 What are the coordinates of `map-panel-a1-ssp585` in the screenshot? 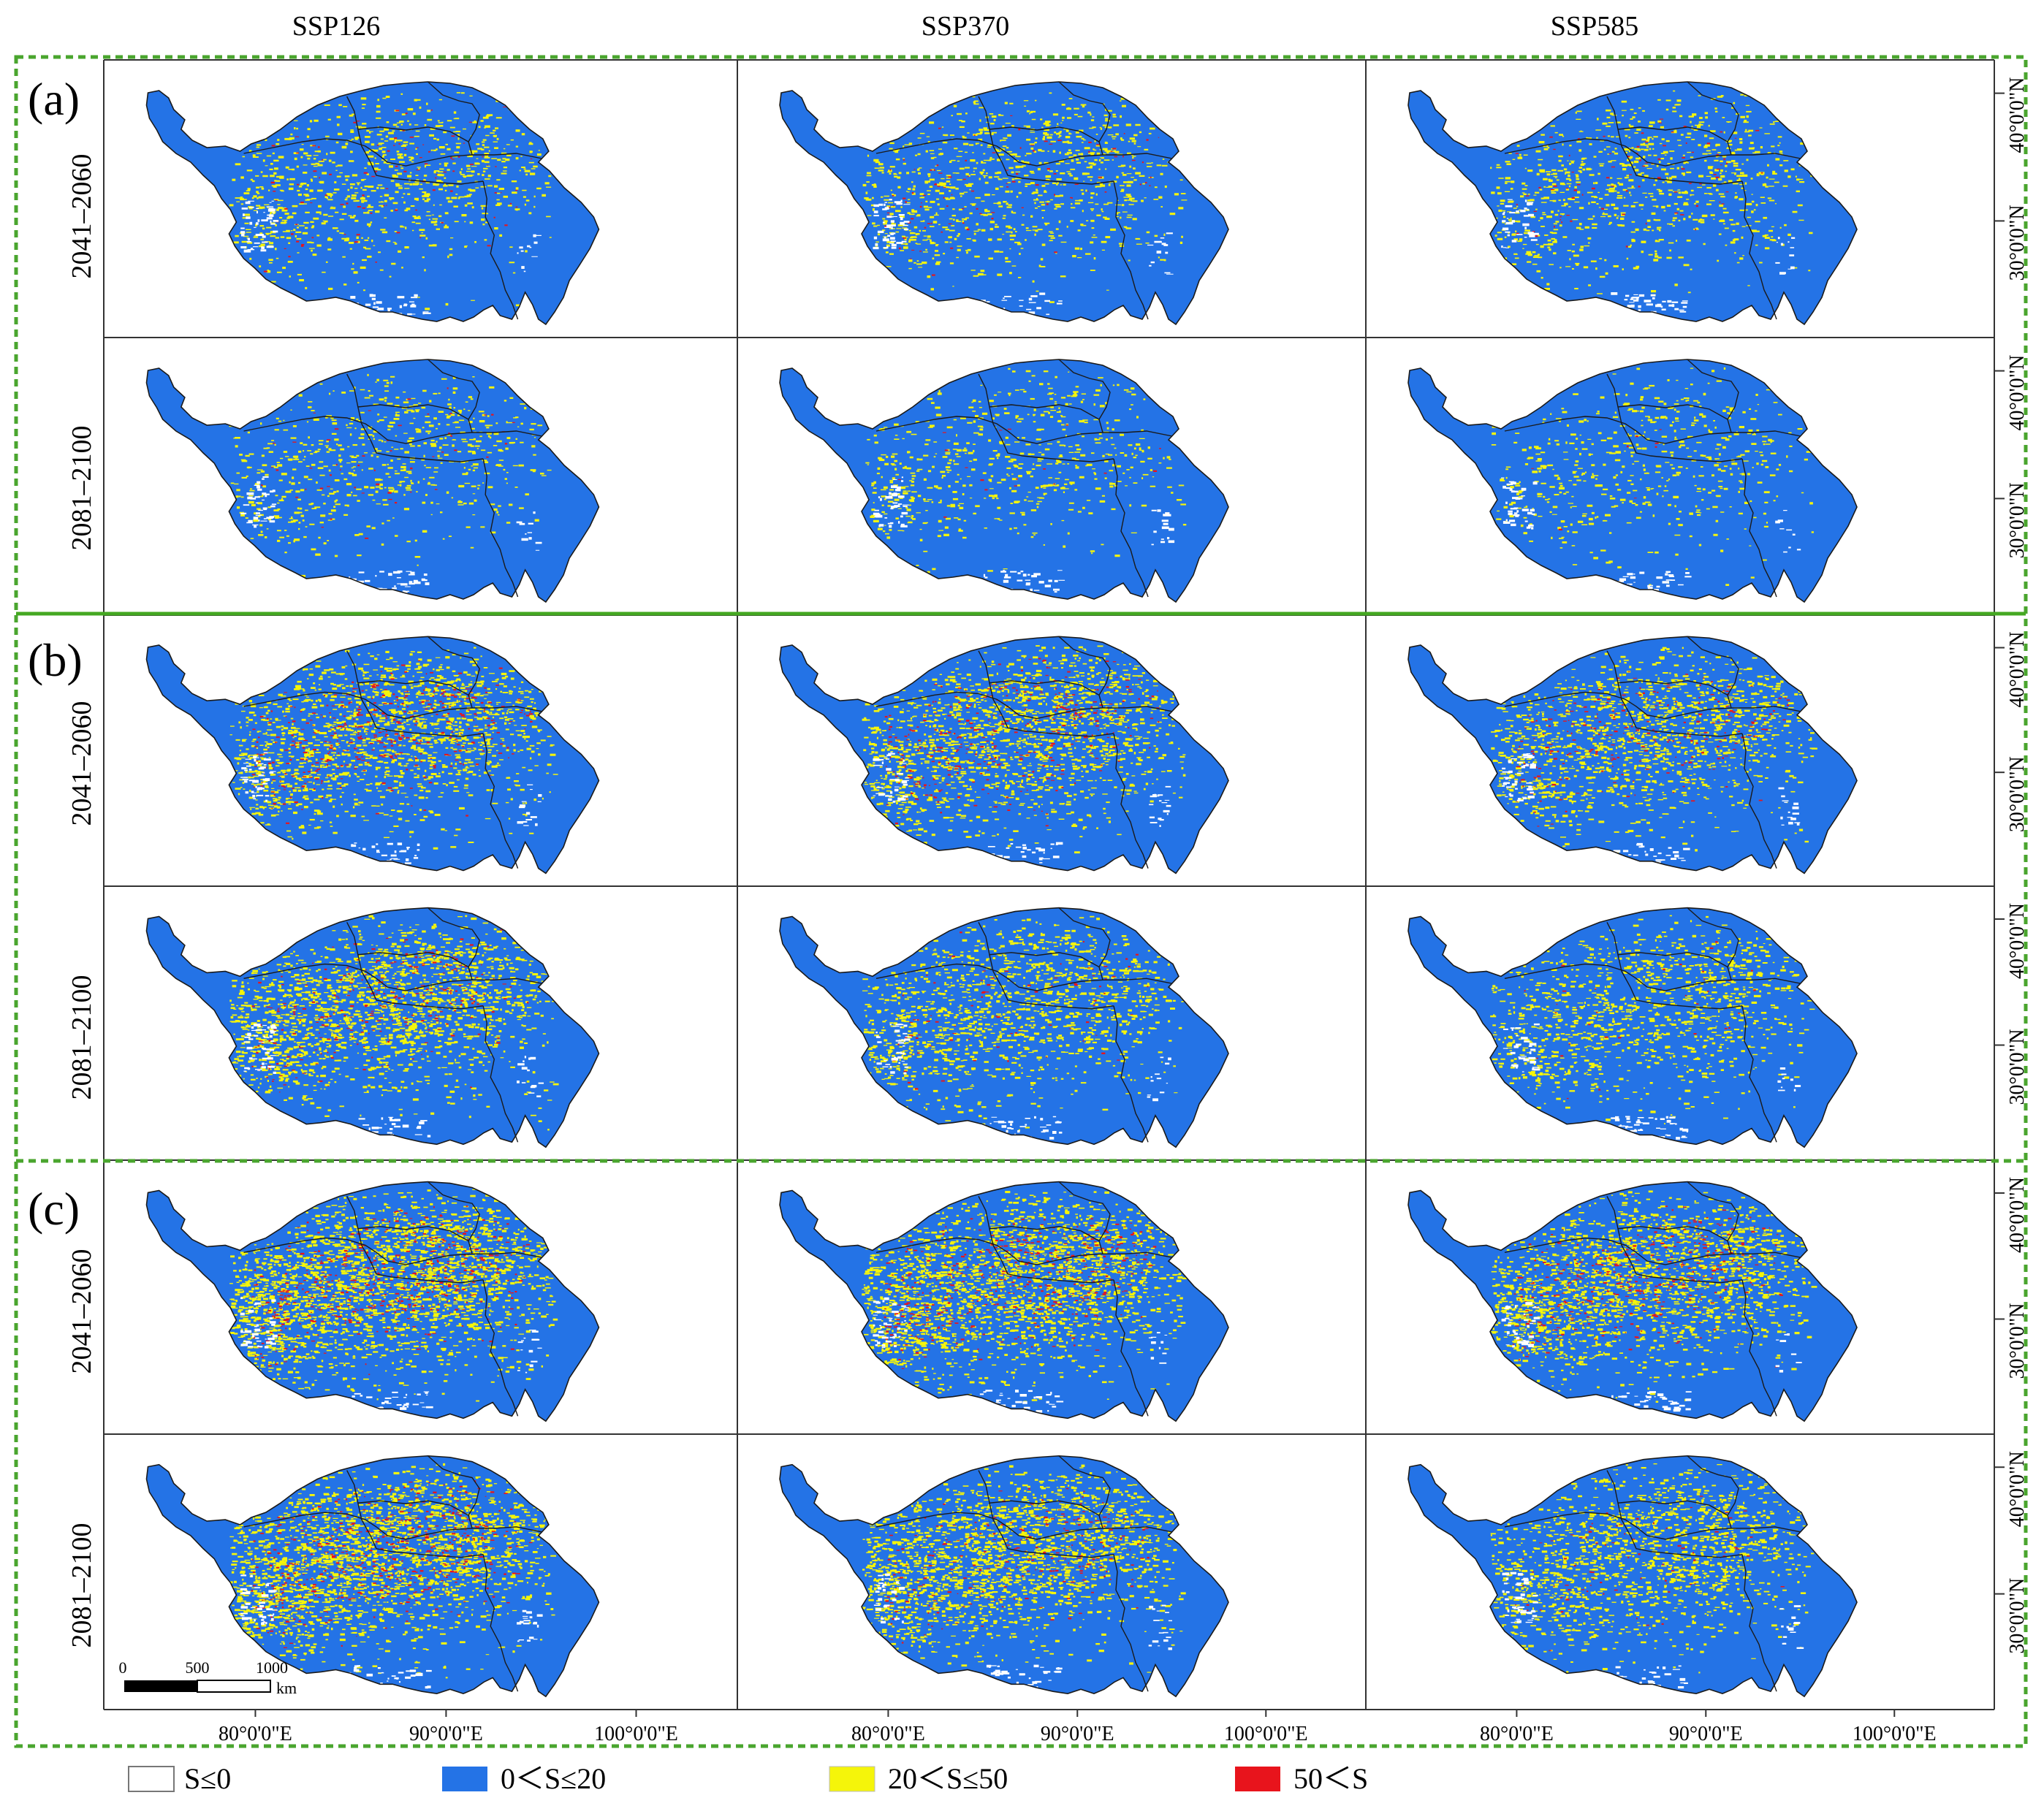 It's located at (1632, 203).